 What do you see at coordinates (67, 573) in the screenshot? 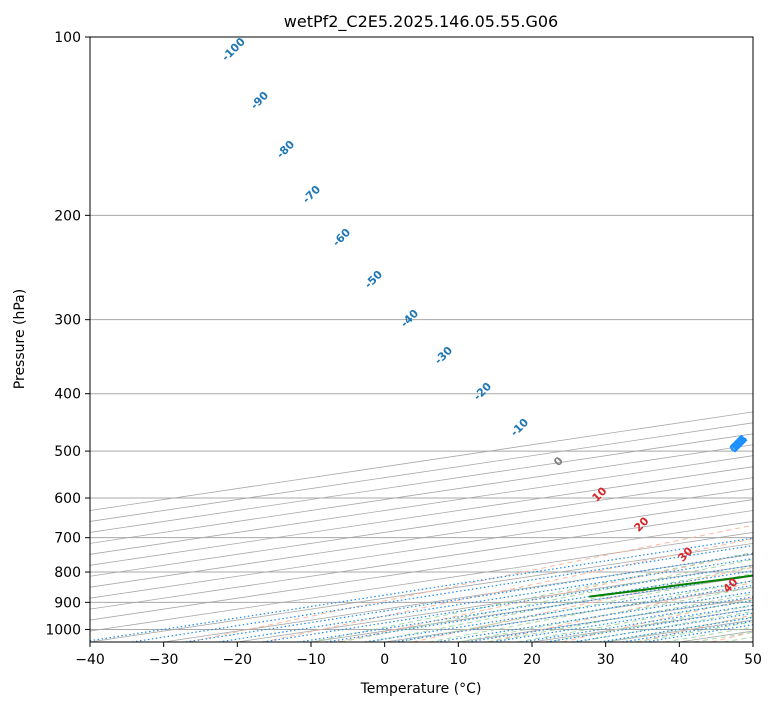
I see `y-tick-label: 800` at bounding box center [67, 573].